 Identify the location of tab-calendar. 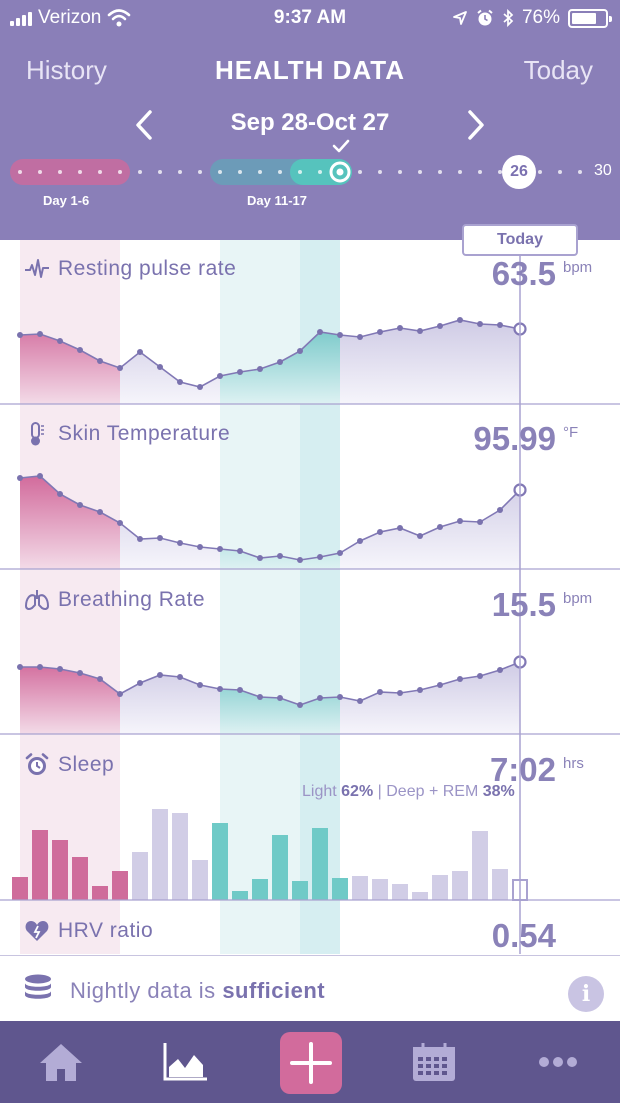
(434, 1062).